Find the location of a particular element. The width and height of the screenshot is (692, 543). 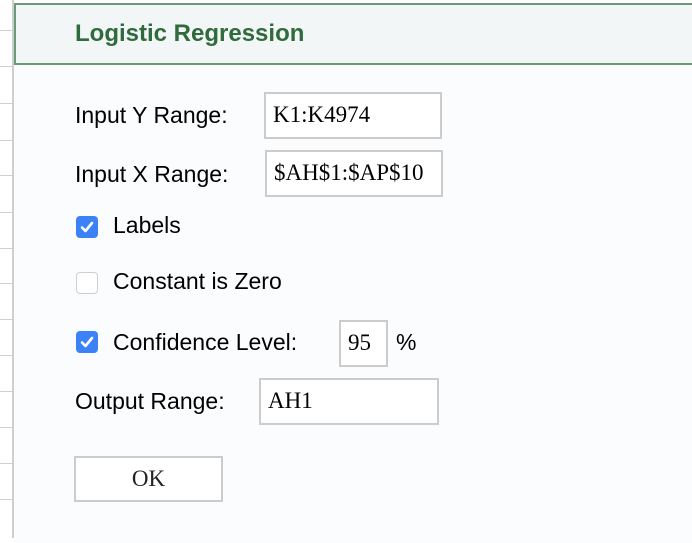

confidence-level-checkbox is located at coordinates (87, 342).